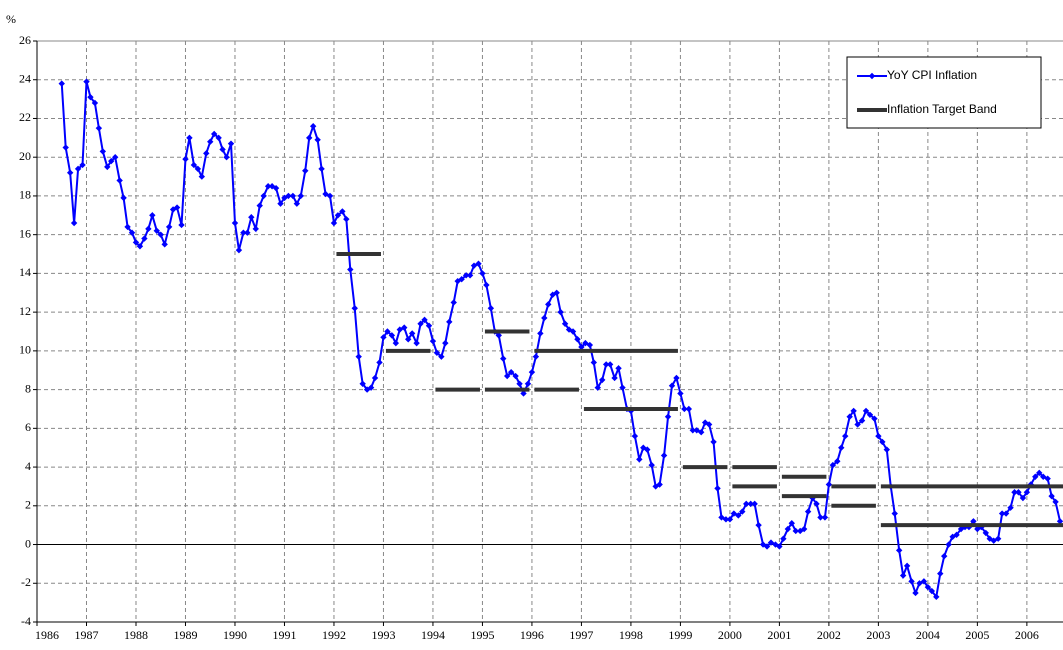 The height and width of the screenshot is (650, 1063). What do you see at coordinates (25, 117) in the screenshot?
I see `y-tick-label: 22` at bounding box center [25, 117].